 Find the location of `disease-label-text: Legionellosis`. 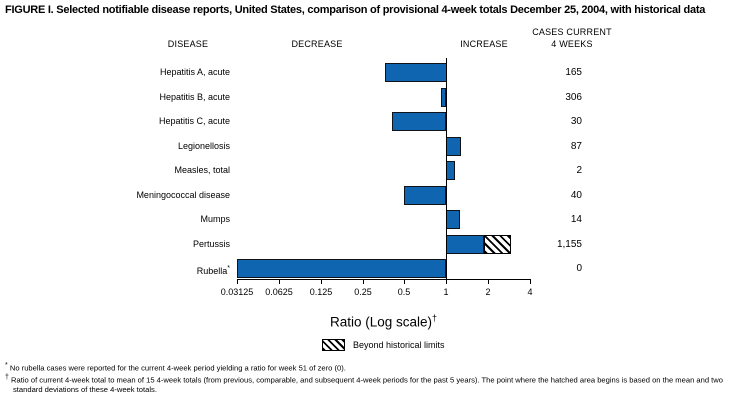

disease-label-text: Legionellosis is located at coordinates (203, 146).